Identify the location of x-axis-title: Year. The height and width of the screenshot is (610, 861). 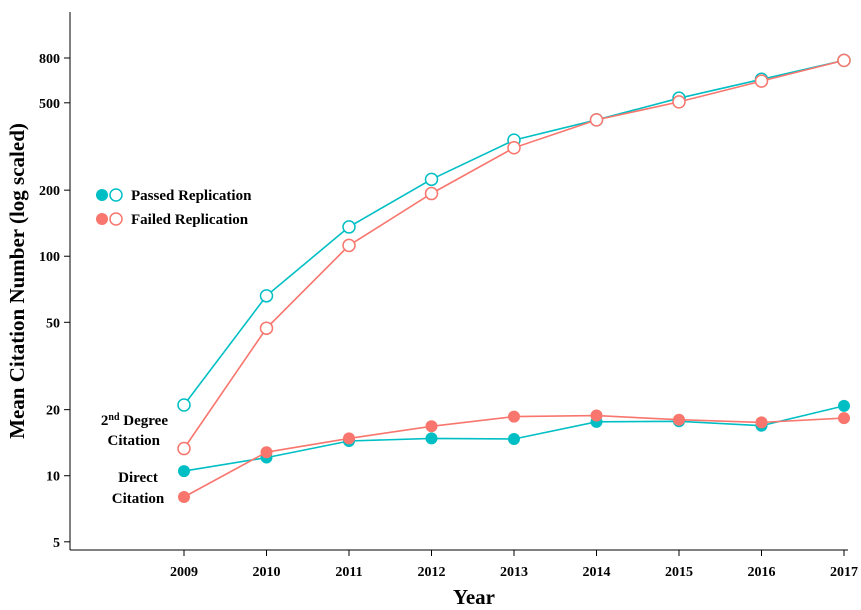
(474, 597).